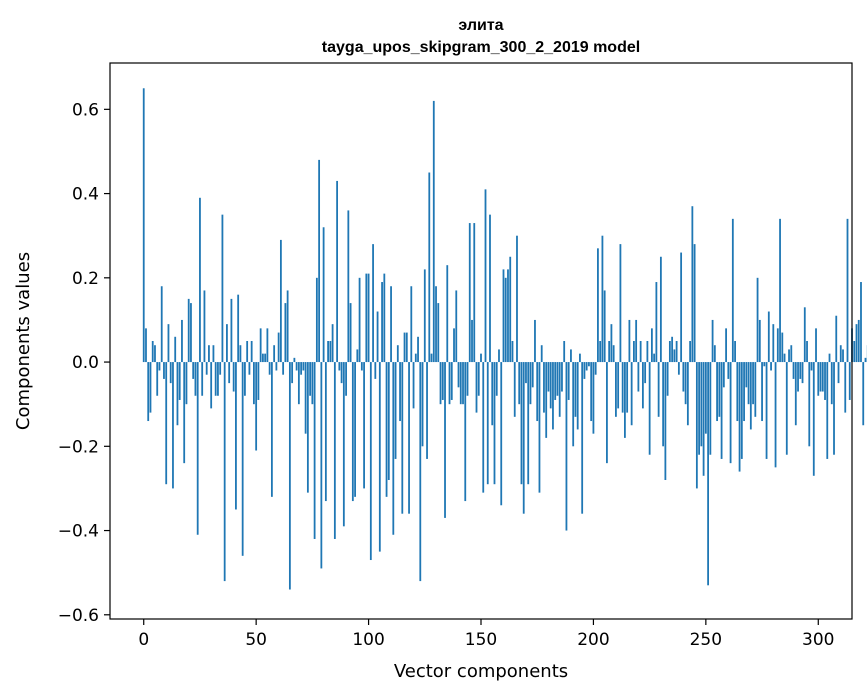 The height and width of the screenshot is (696, 867). I want to click on y-tick-label: −0.4, so click(78, 532).